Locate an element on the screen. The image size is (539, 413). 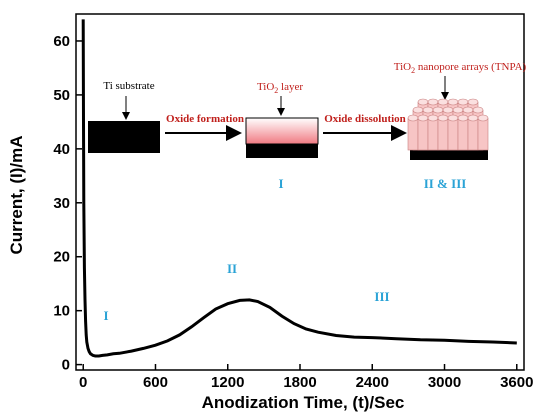
ti-substrate-label: Ti substrate is located at coordinates (128, 86).